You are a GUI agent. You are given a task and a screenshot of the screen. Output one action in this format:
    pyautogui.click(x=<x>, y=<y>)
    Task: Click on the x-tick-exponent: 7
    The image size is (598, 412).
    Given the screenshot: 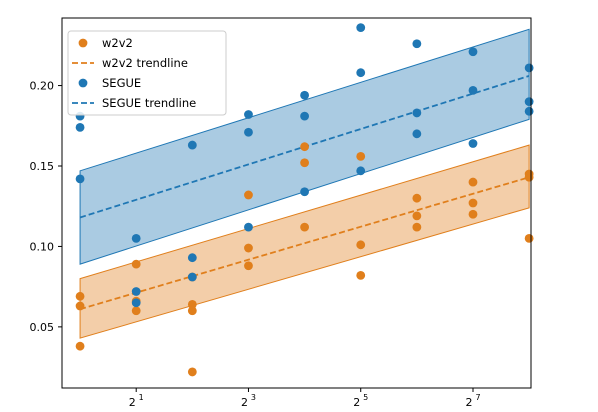 What is the action you would take?
    pyautogui.click(x=477, y=397)
    